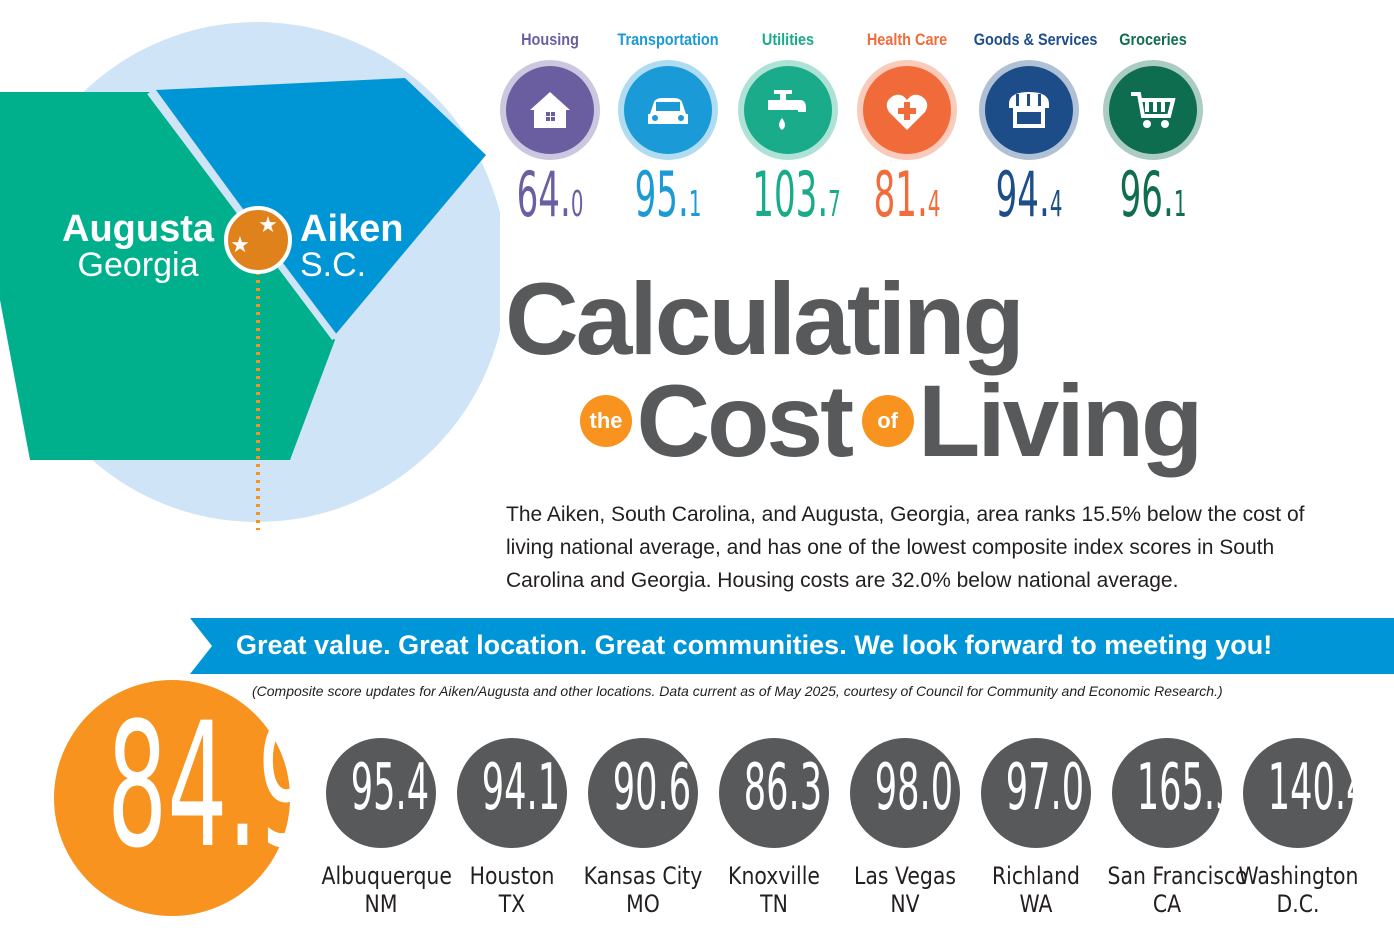 This screenshot has width=1394, height=943. What do you see at coordinates (796, 195) in the screenshot?
I see `category-value: 103.7` at bounding box center [796, 195].